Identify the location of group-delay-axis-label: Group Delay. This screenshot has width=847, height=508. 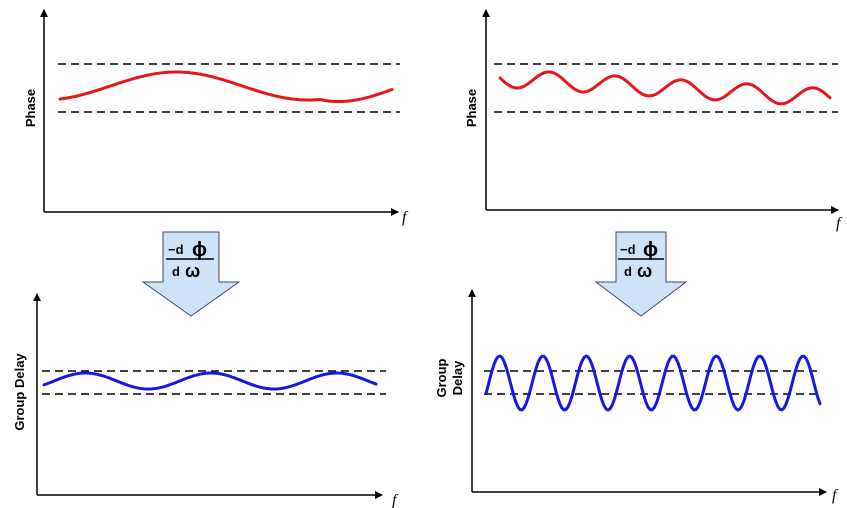
(19, 392).